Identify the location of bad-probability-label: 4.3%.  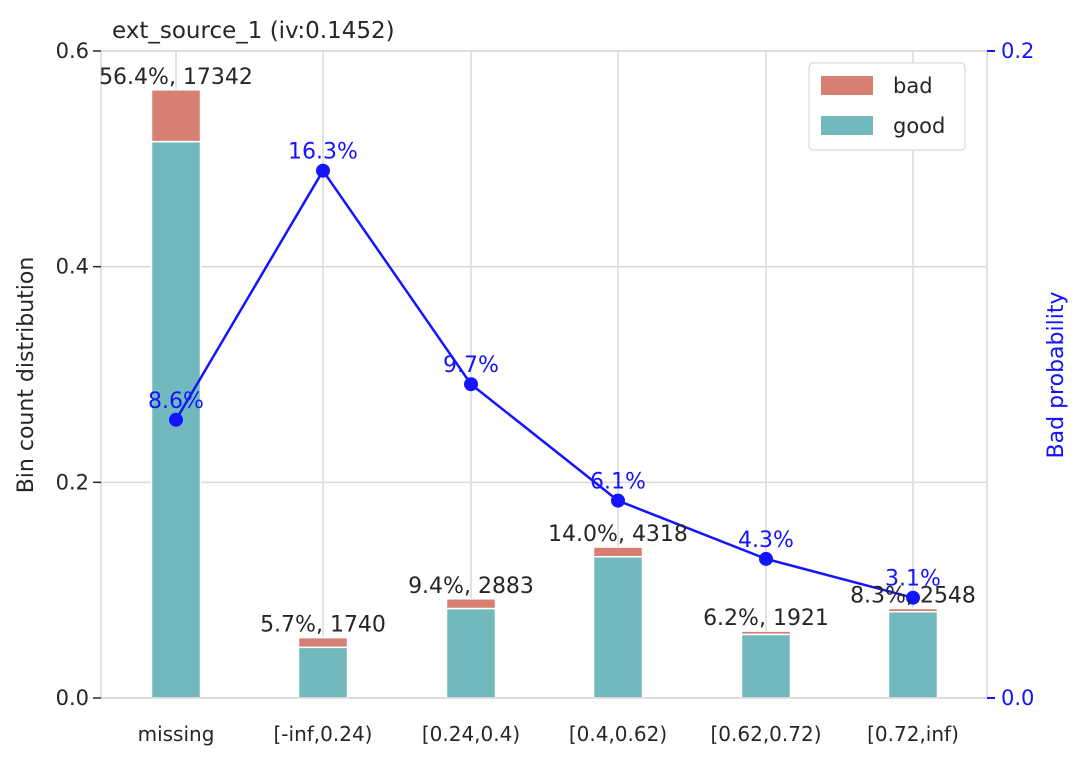
(766, 540).